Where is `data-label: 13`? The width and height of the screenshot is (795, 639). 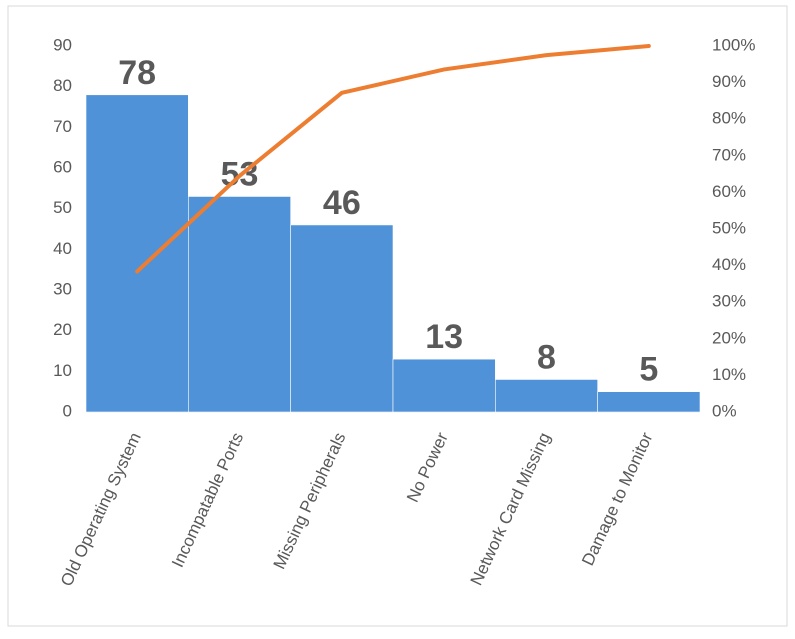 data-label: 13 is located at coordinates (444, 337).